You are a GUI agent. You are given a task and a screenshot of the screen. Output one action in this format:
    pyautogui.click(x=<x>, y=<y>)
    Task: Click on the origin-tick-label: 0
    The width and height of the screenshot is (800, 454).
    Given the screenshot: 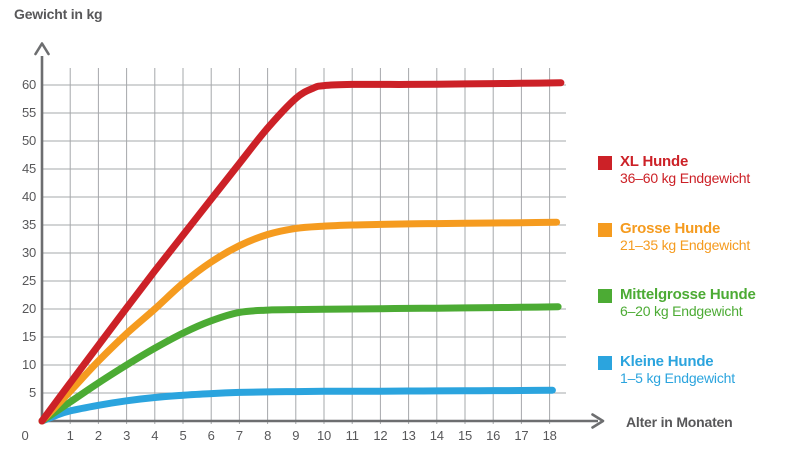 What is the action you would take?
    pyautogui.click(x=25, y=435)
    